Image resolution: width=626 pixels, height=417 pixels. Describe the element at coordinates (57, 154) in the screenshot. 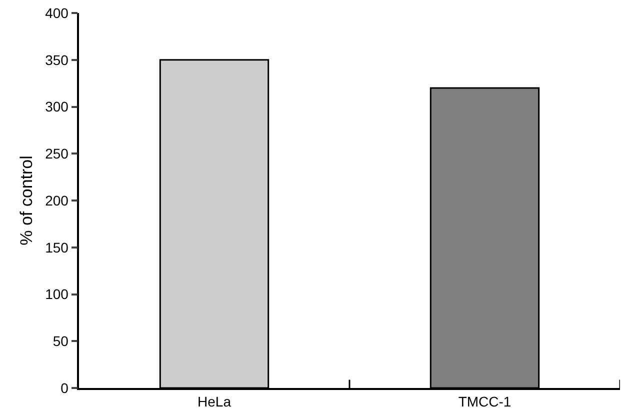

I see `y-tick-label: 250` at that location.